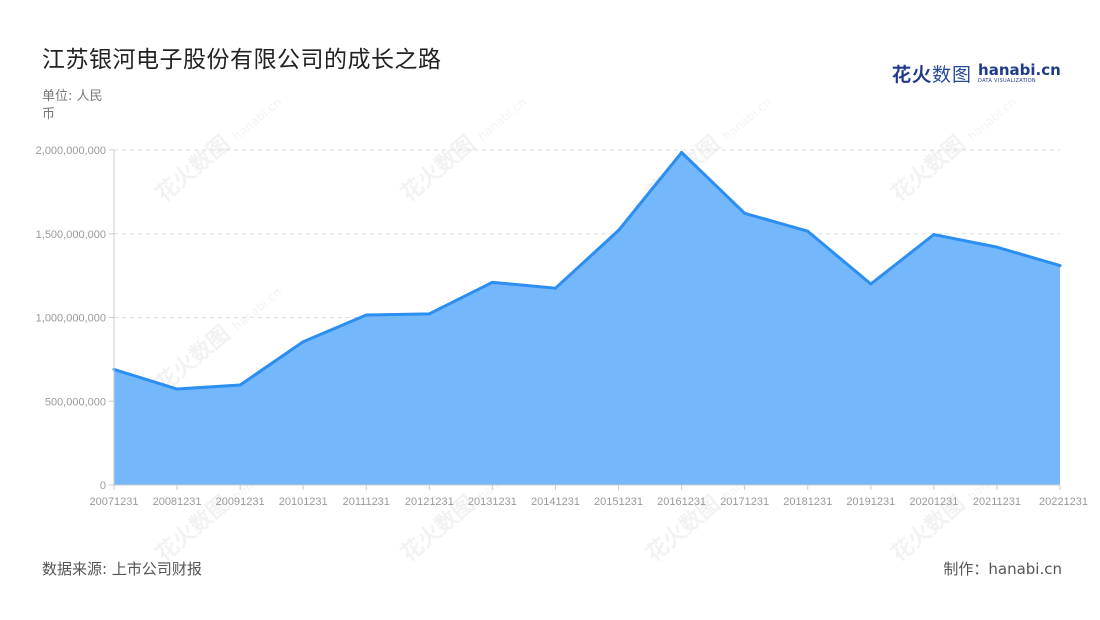 The image size is (1100, 620). I want to click on y-tick-label: 2,000,000,000, so click(71, 151).